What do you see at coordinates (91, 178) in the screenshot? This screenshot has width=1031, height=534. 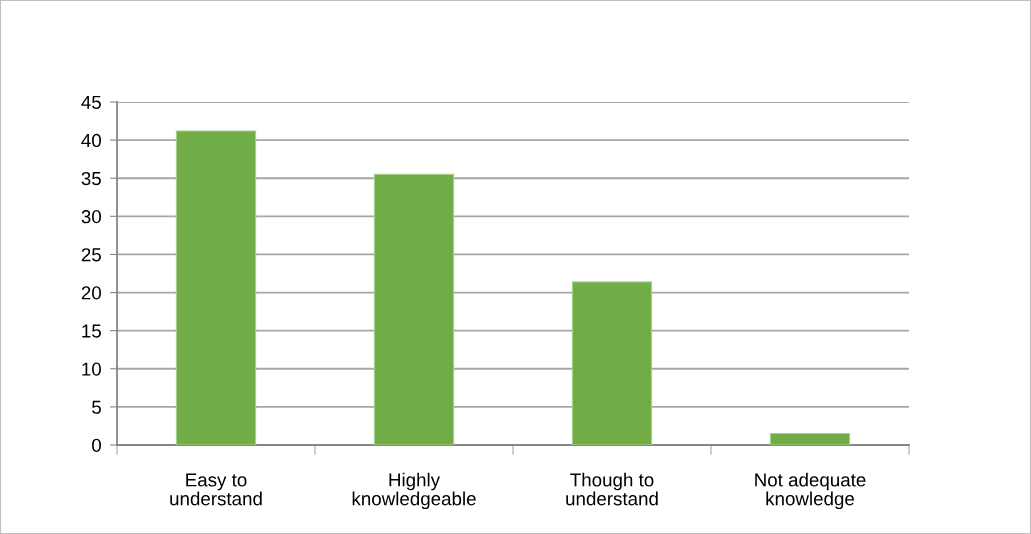 I see `y-tick-label: 35` at bounding box center [91, 178].